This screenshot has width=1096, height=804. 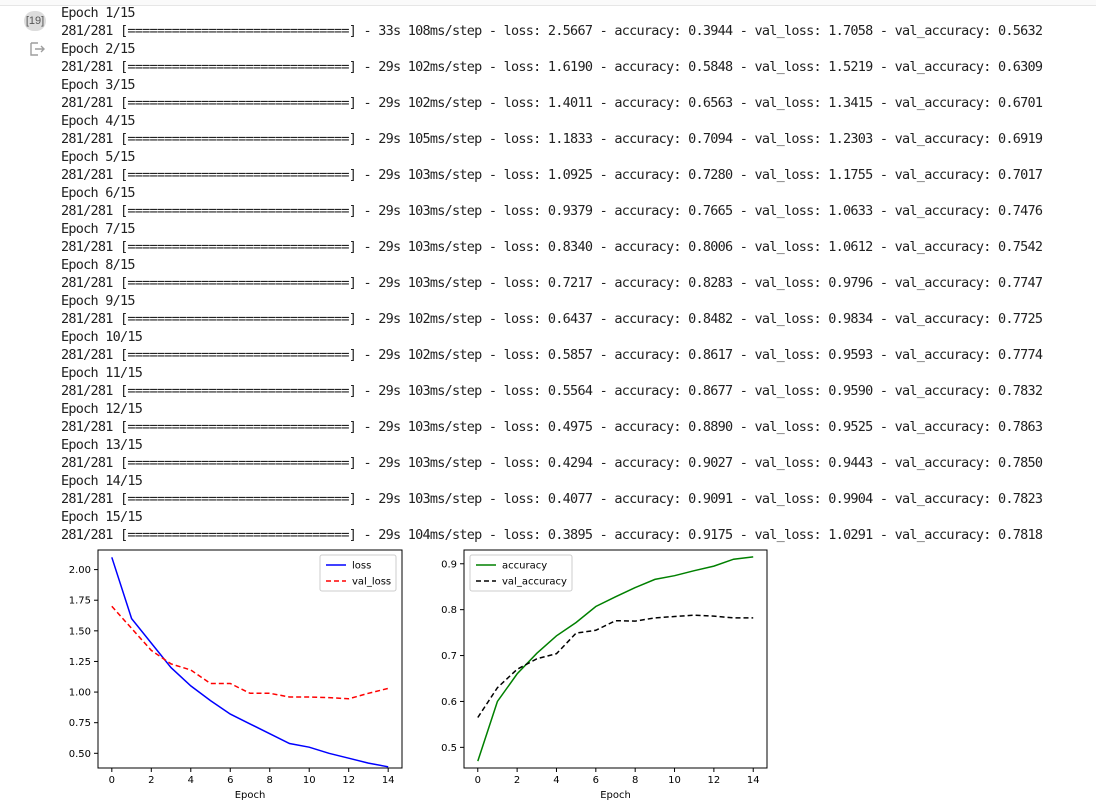 I want to click on y-tick-label: 1.25, so click(x=80, y=662).